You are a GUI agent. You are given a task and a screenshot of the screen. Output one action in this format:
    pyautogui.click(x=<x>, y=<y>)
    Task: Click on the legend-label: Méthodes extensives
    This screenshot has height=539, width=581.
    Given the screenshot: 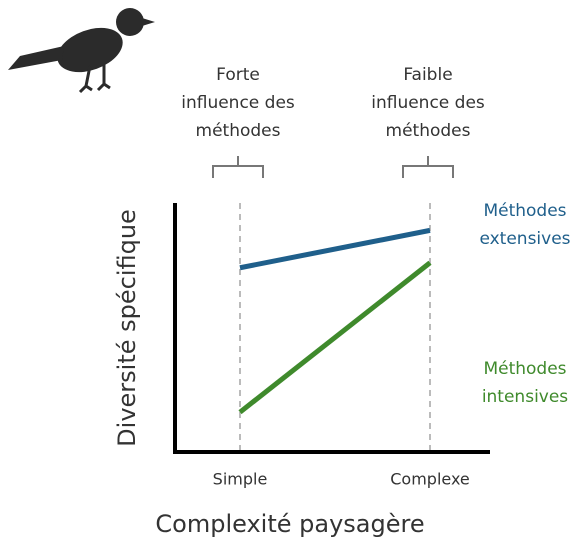 What is the action you would take?
    pyautogui.click(x=524, y=225)
    